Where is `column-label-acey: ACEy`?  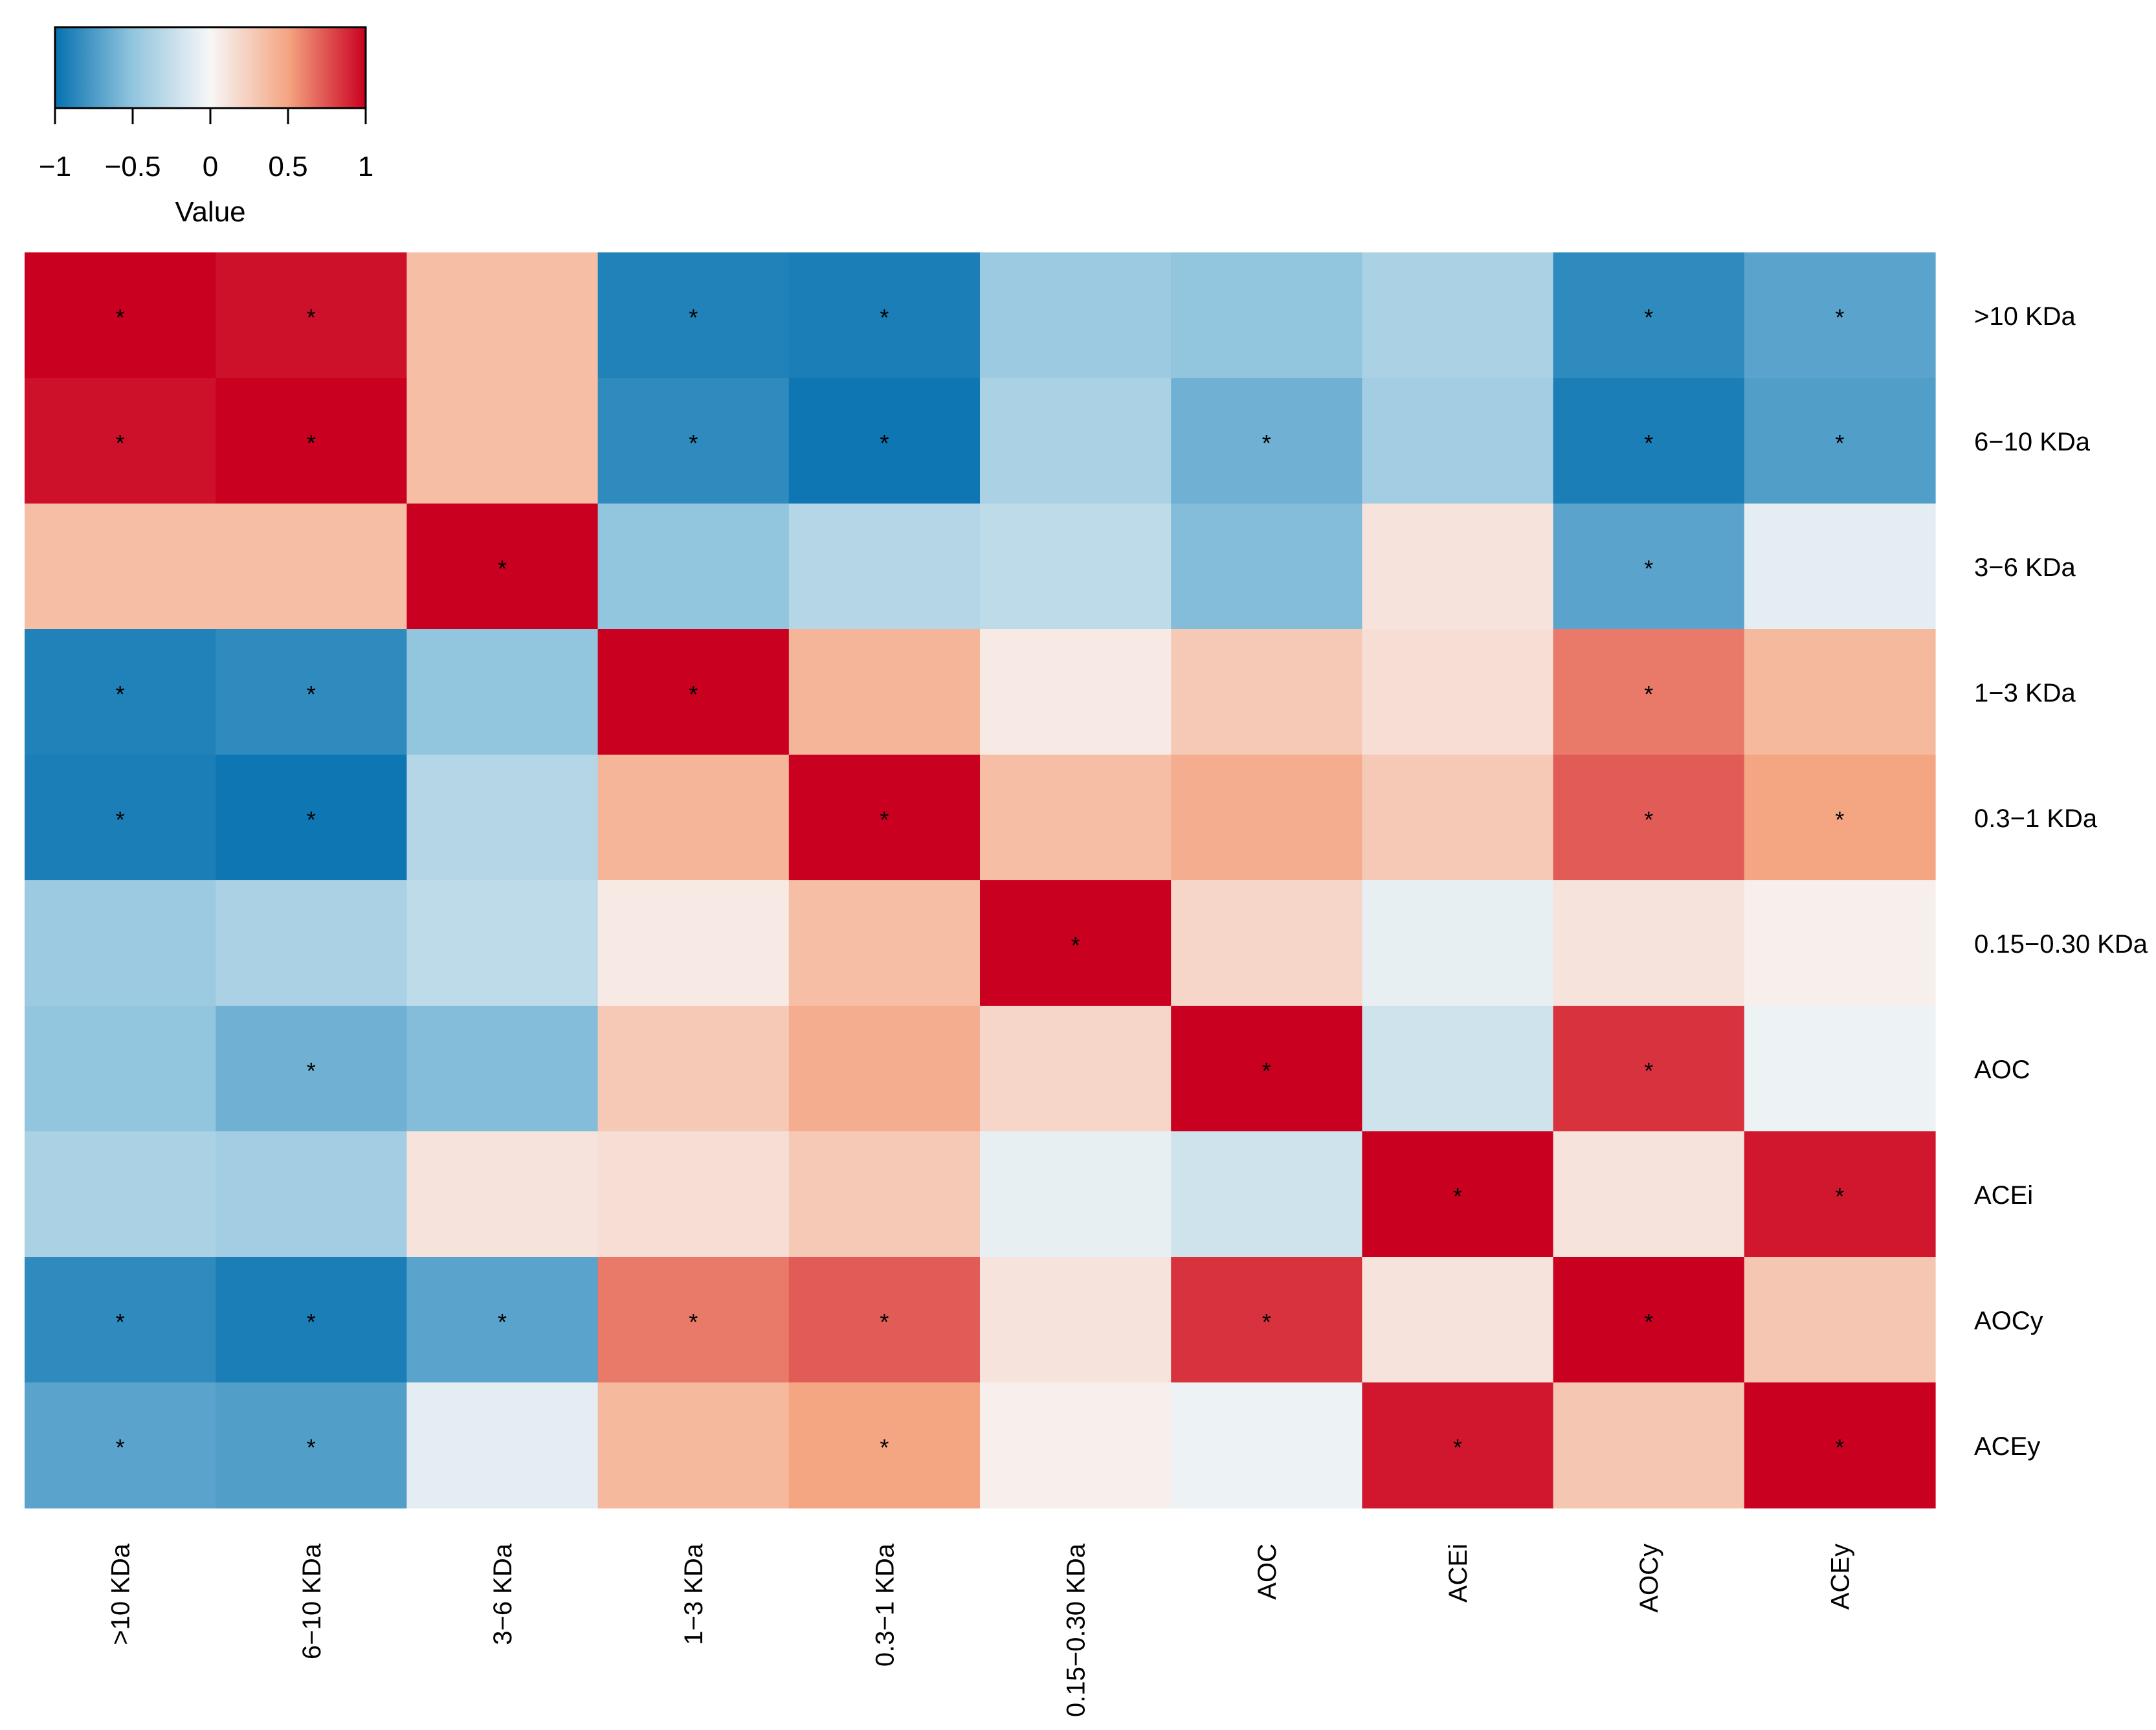 column-label-acey: ACEy is located at coordinates (1840, 1577).